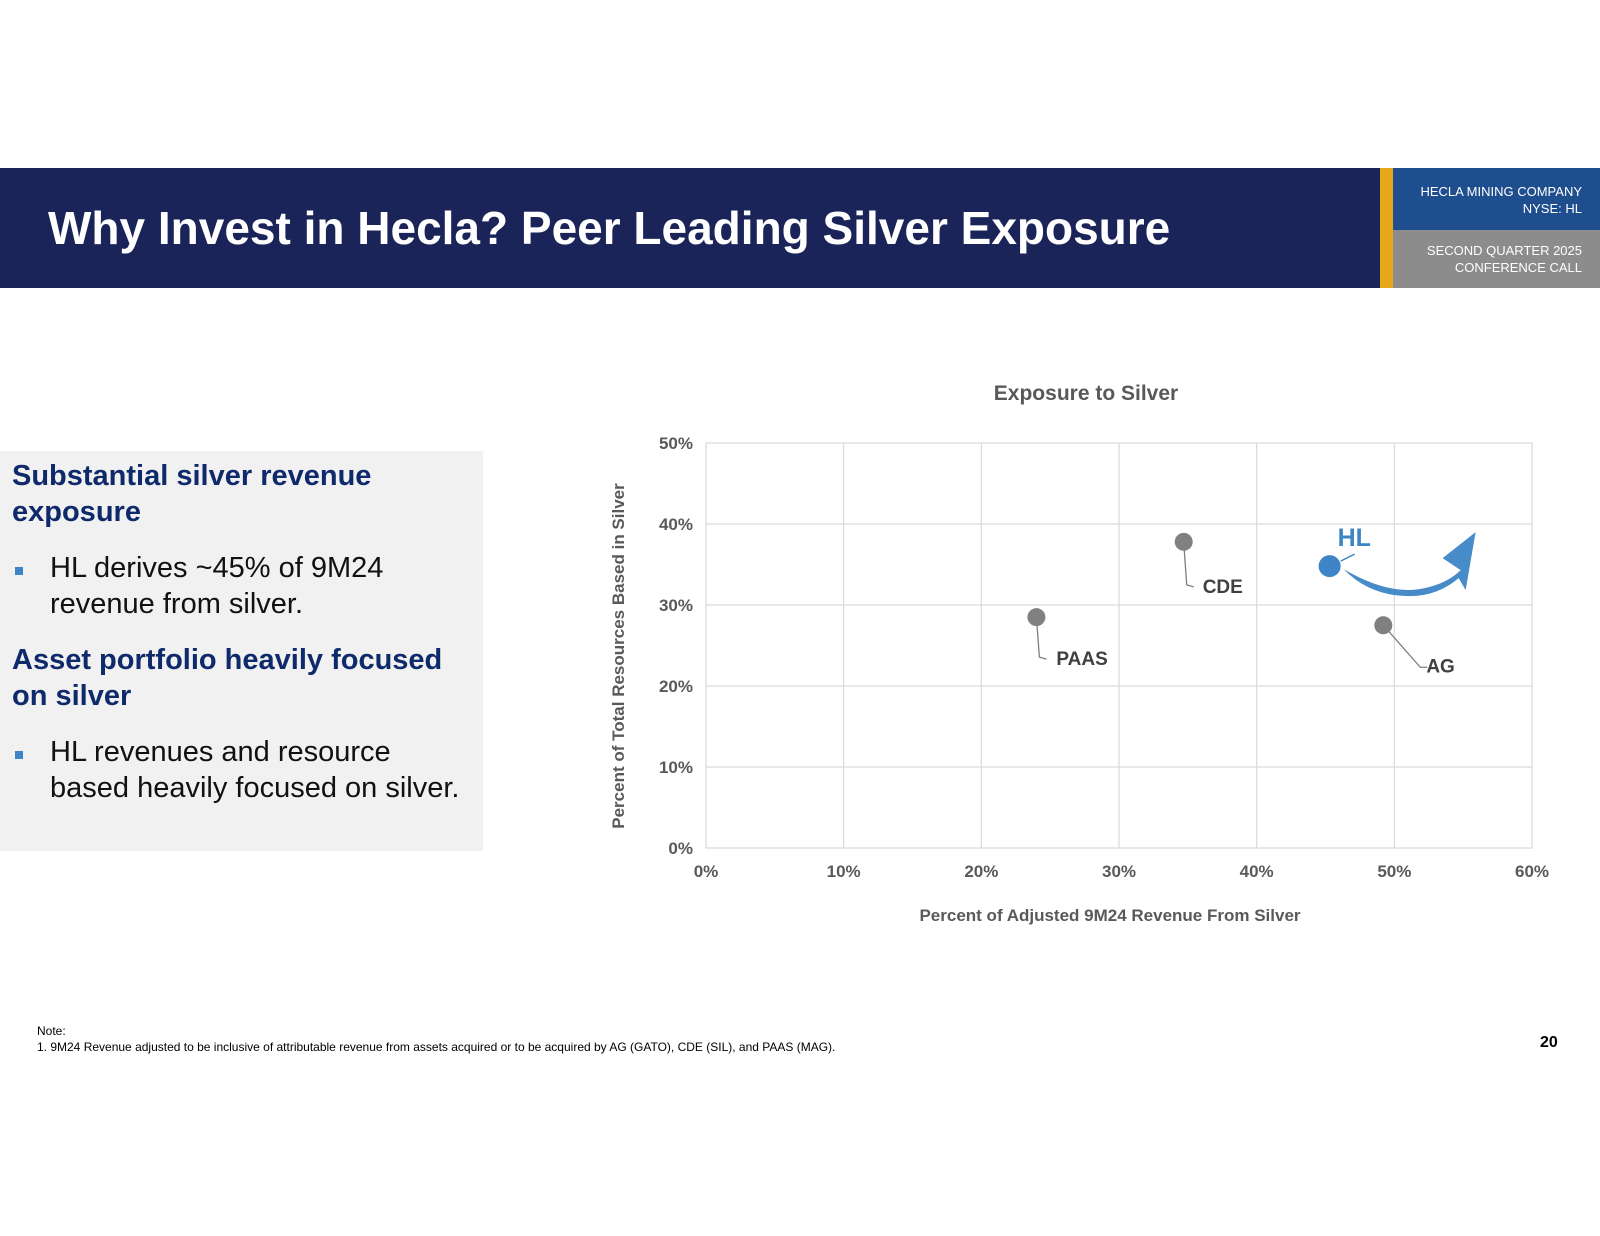 This screenshot has height=1236, width=1600. What do you see at coordinates (1440, 666) in the screenshot?
I see `data-point-label: AG` at bounding box center [1440, 666].